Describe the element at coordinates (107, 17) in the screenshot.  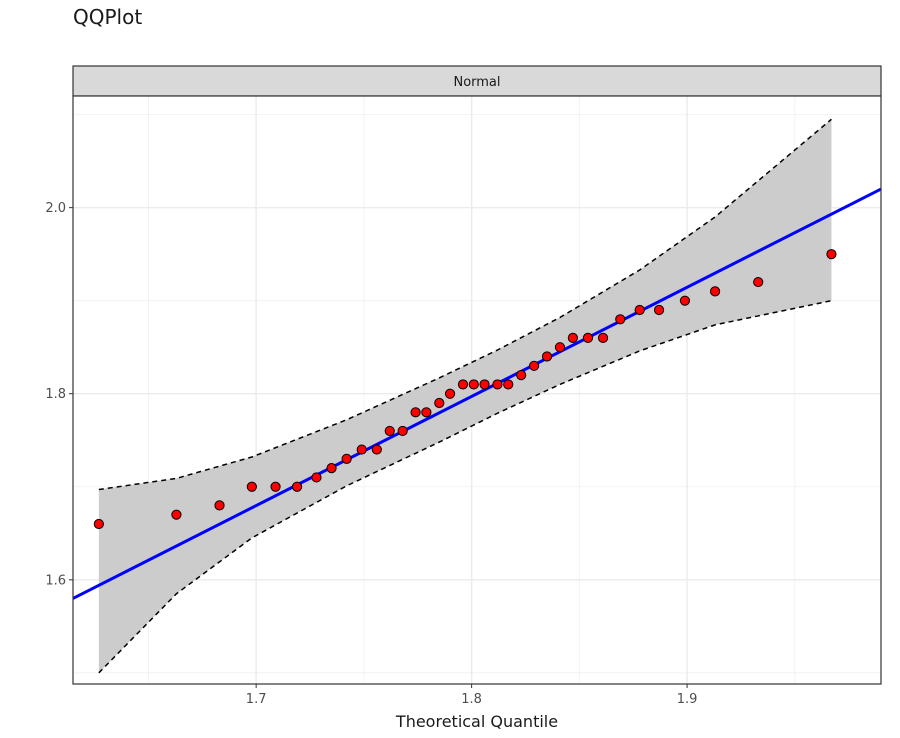
I see `chart-title: QQPlot` at that location.